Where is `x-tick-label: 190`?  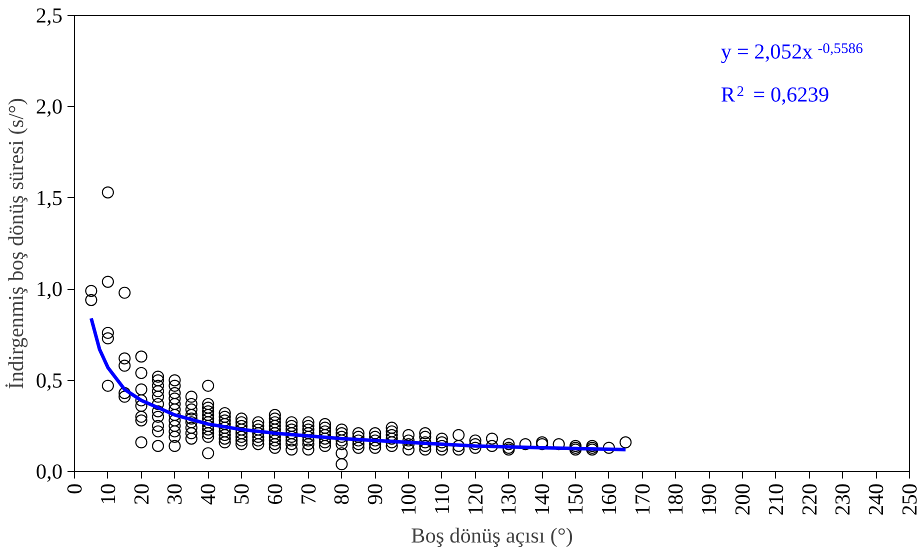
x-tick-label: 190 is located at coordinates (709, 499).